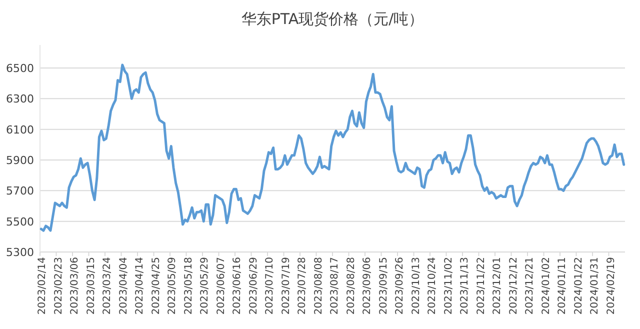 Image resolution: width=640 pixels, height=329 pixels. What do you see at coordinates (546, 286) in the screenshot?
I see `x-tick-label: 2024/01/02` at bounding box center [546, 286].